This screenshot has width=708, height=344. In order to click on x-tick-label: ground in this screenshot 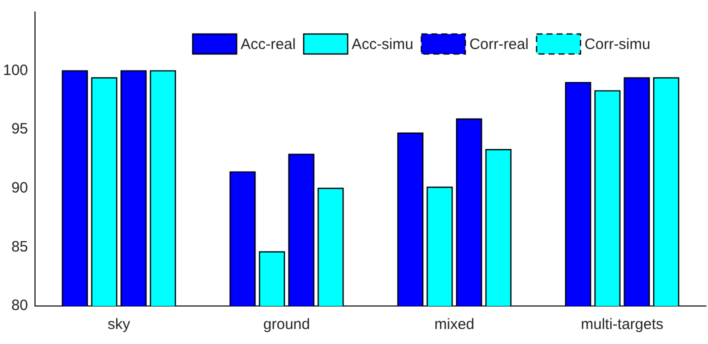, I will do `click(286, 325)`.